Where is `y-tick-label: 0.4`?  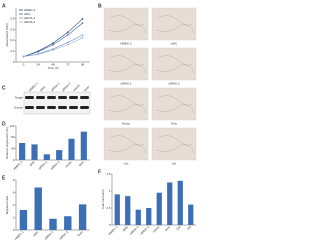 y-tick-label: 0.4 is located at coordinates (12, 40).